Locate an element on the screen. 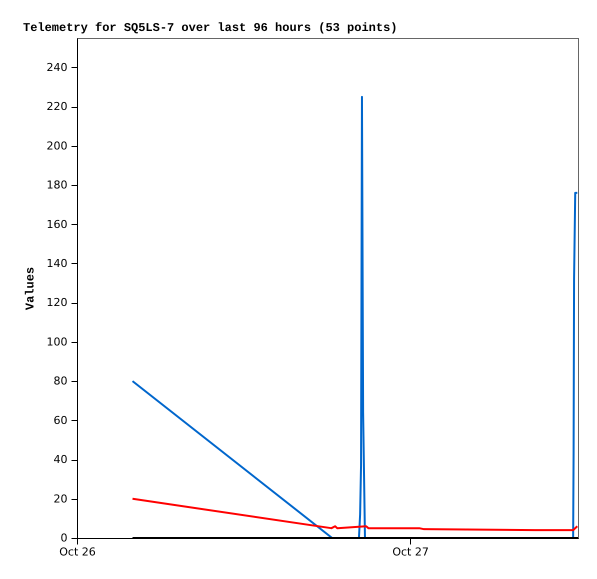 This screenshot has width=597, height=579. y-tick-label: 200 is located at coordinates (57, 145).